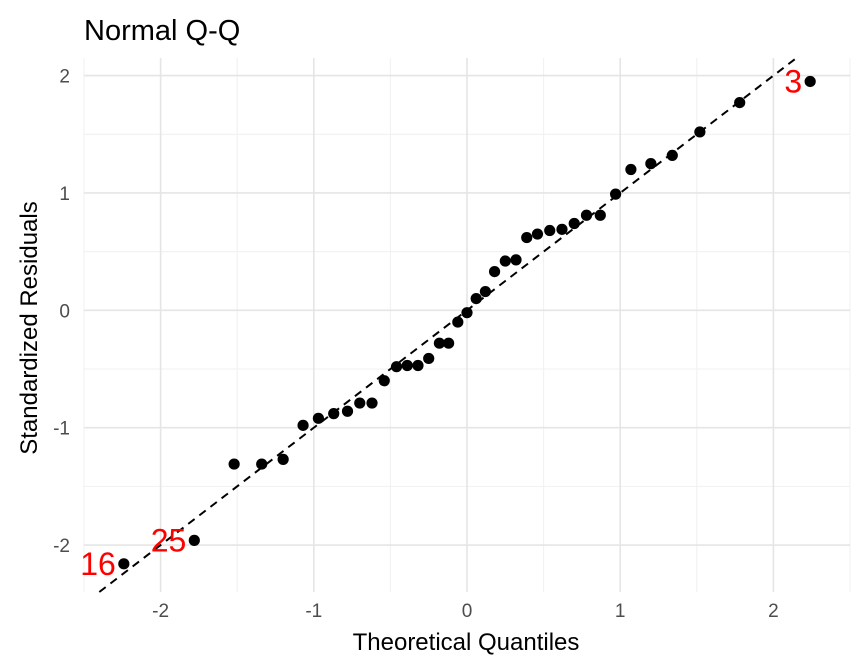 The image size is (864, 672). What do you see at coordinates (313, 611) in the screenshot?
I see `x-tick-label: -1` at bounding box center [313, 611].